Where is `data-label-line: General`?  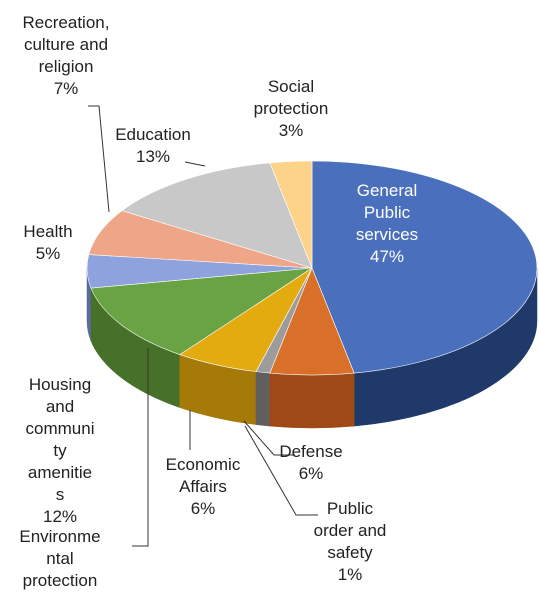 data-label-line: General is located at coordinates (387, 190).